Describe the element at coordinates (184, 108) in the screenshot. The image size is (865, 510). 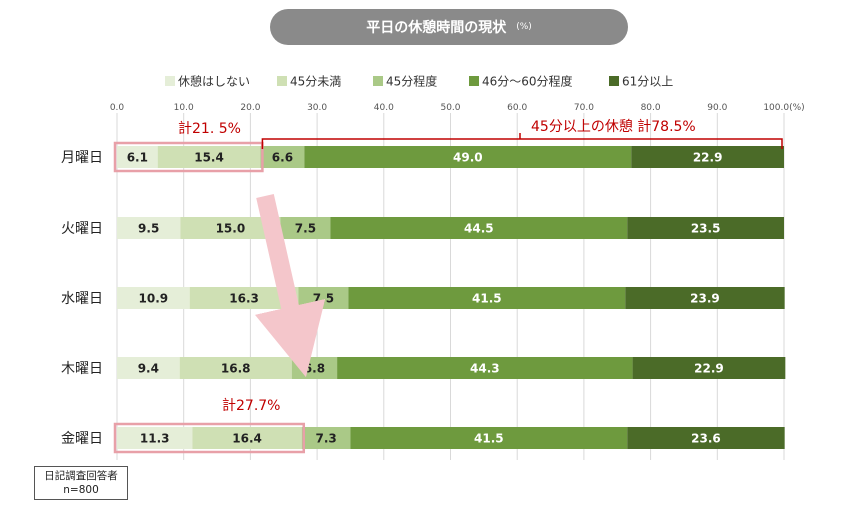
I see `x-tick-label: 10.0` at that location.